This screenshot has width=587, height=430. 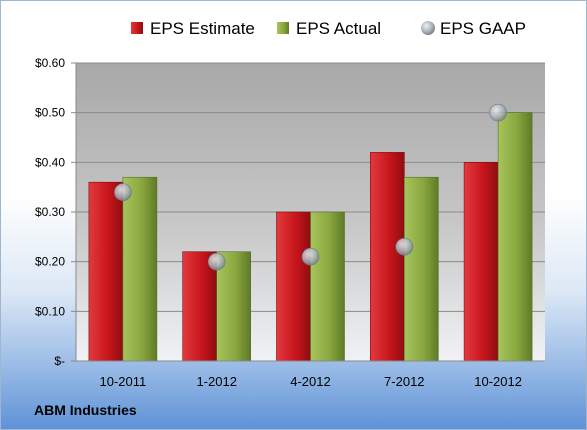 What do you see at coordinates (50, 63) in the screenshot?
I see `y-tick-label: $0.60` at bounding box center [50, 63].